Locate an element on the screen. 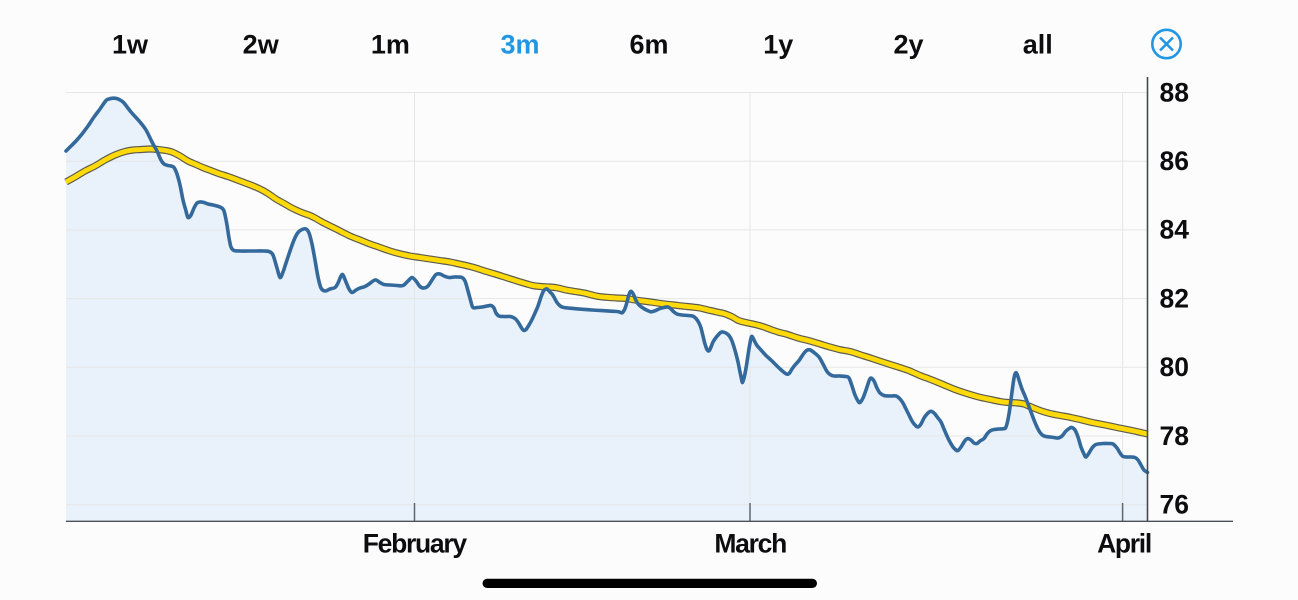 The height and width of the screenshot is (600, 1298). svg-text: 2y is located at coordinates (908, 45).